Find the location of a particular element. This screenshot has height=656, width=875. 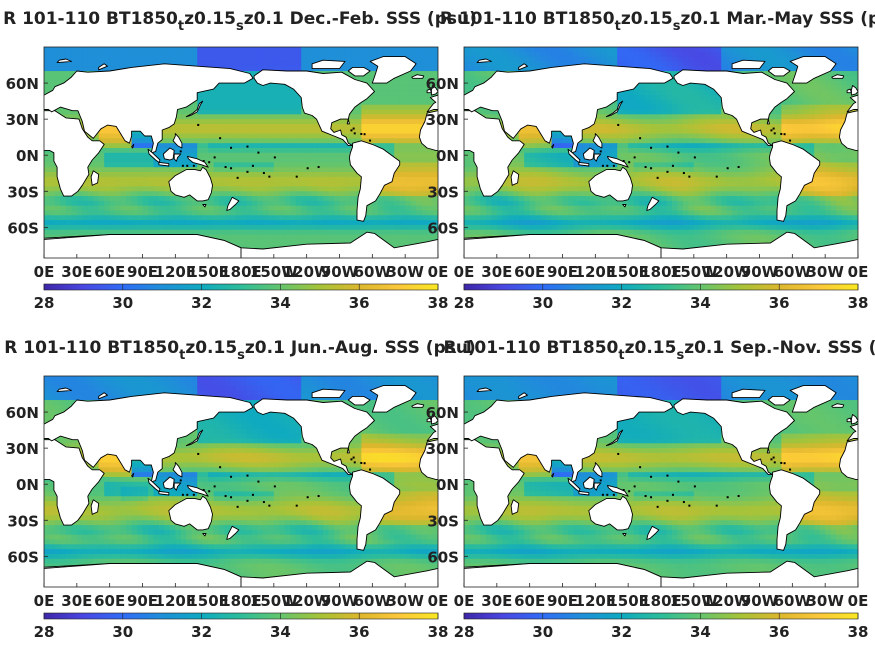

island is located at coordinates (220, 138).